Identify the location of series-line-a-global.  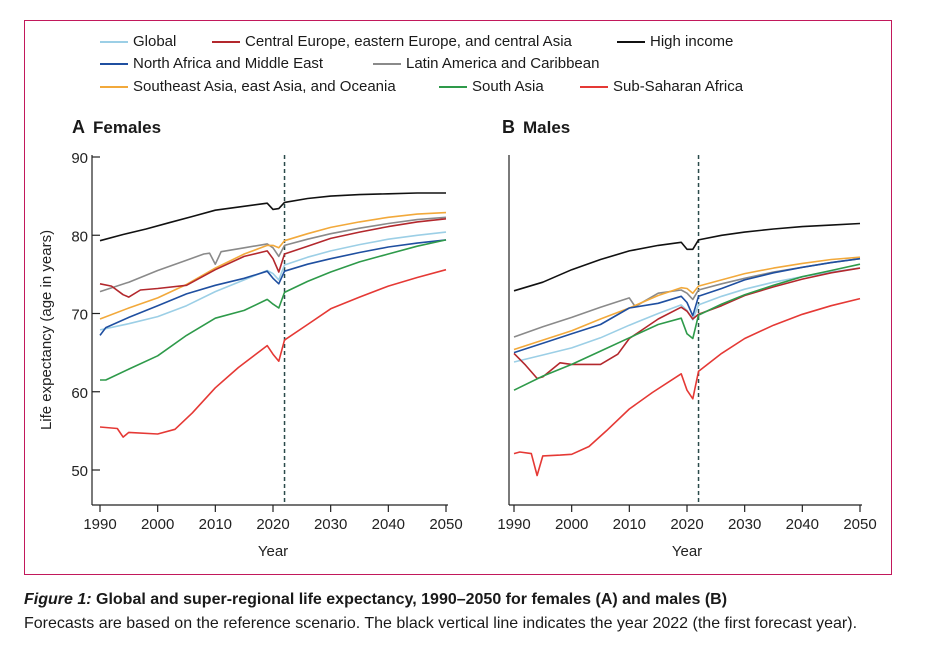
(273, 281).